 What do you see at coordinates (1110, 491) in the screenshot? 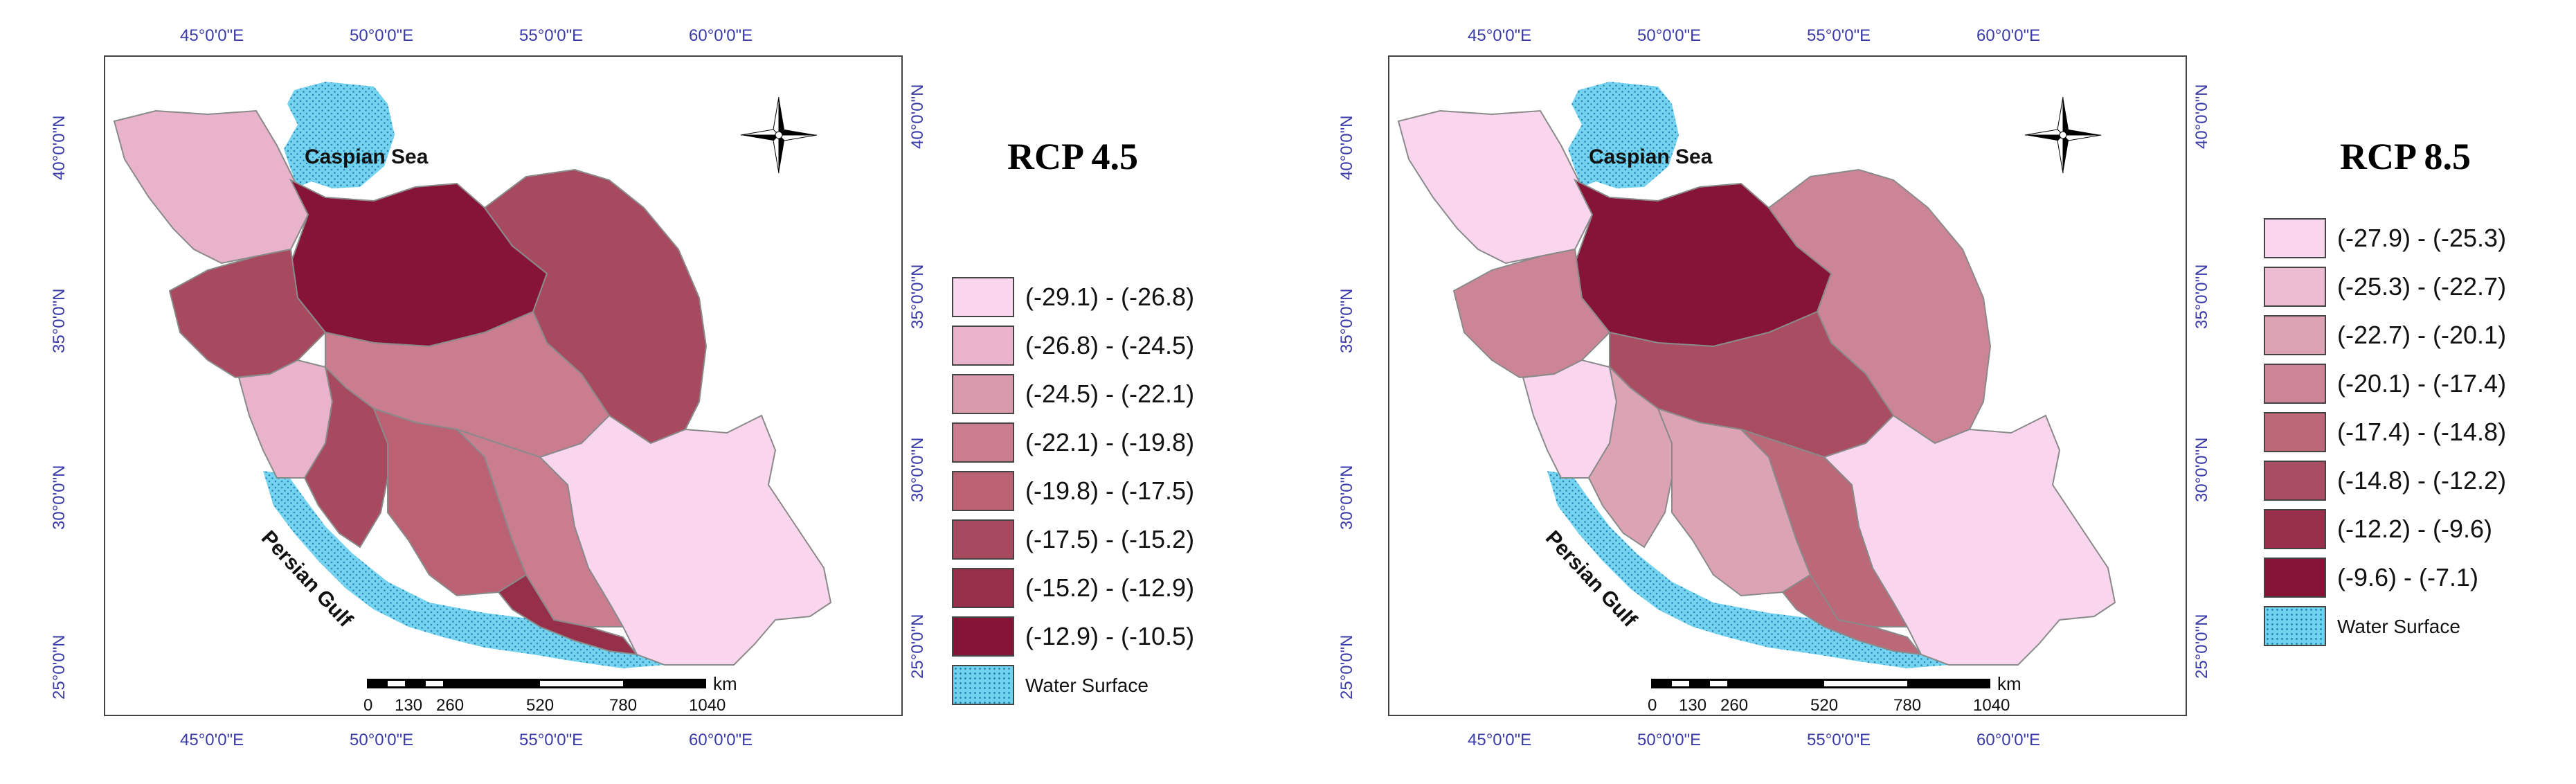
I see `legend-label: (-19.8) - (-17.5)` at bounding box center [1110, 491].